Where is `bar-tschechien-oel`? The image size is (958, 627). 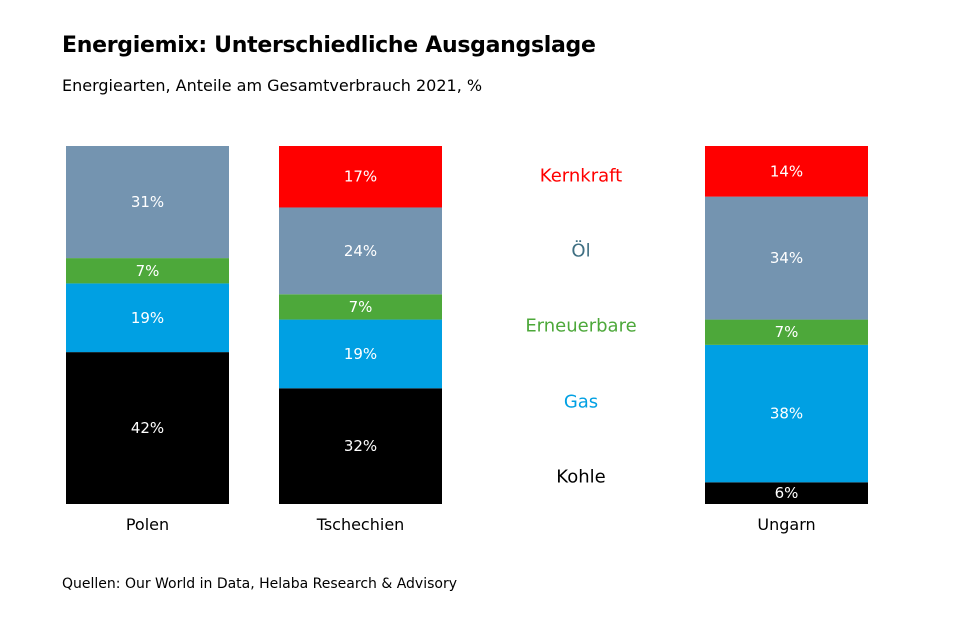 bar-tschechien-oel is located at coordinates (360, 251).